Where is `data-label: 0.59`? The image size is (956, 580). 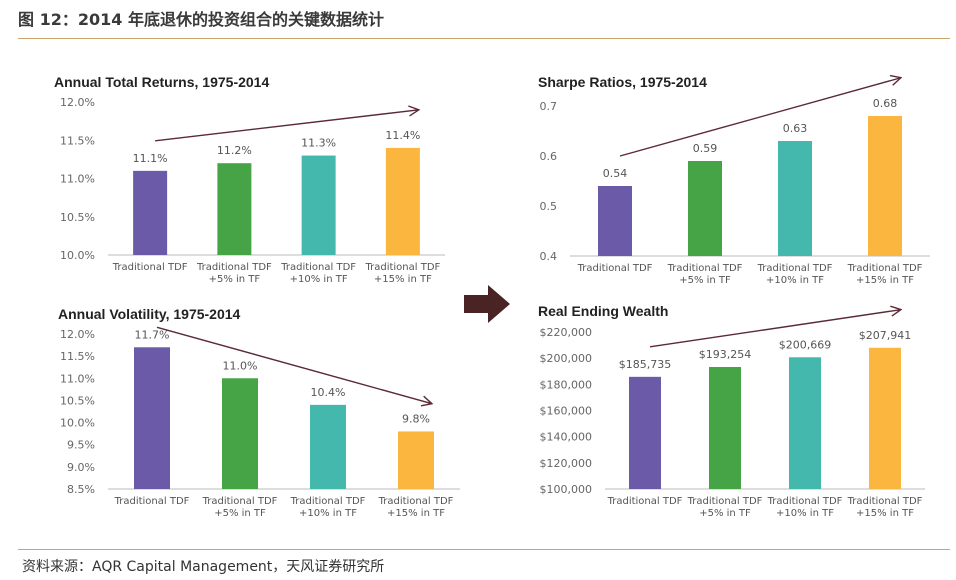 data-label: 0.59 is located at coordinates (705, 148).